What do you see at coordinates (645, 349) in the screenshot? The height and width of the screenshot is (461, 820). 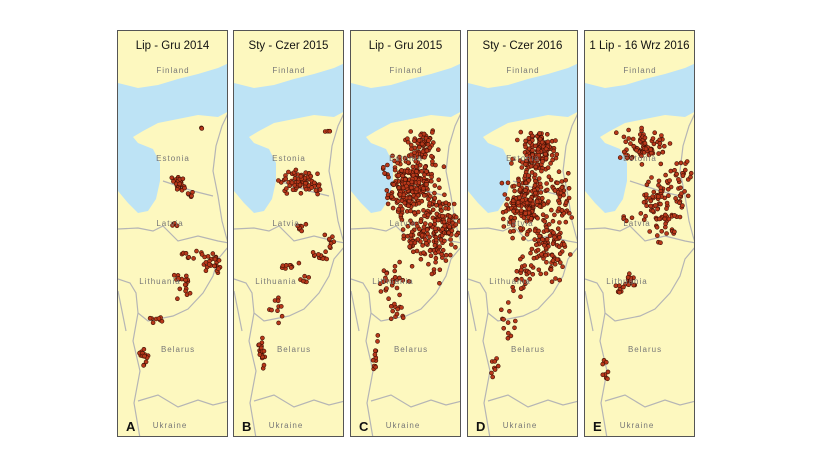 I see `country-label-belarus: Belarus` at bounding box center [645, 349].